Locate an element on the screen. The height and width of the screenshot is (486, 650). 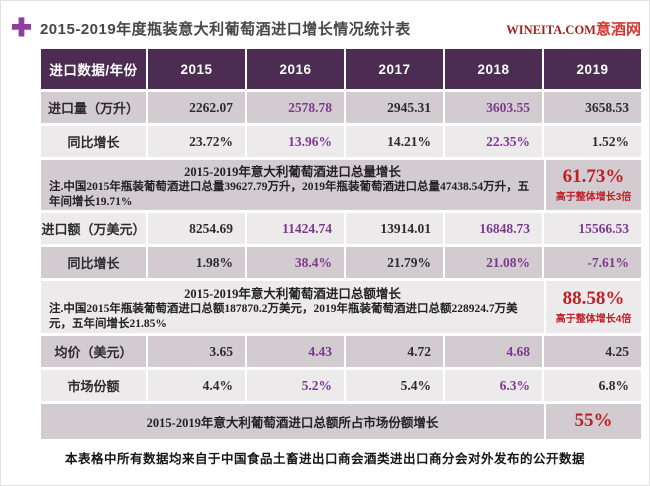
table-row-market-share: 市场份额 4.4% 5.2% 5.4% 6.3% 6.8% is located at coordinates (341, 385).